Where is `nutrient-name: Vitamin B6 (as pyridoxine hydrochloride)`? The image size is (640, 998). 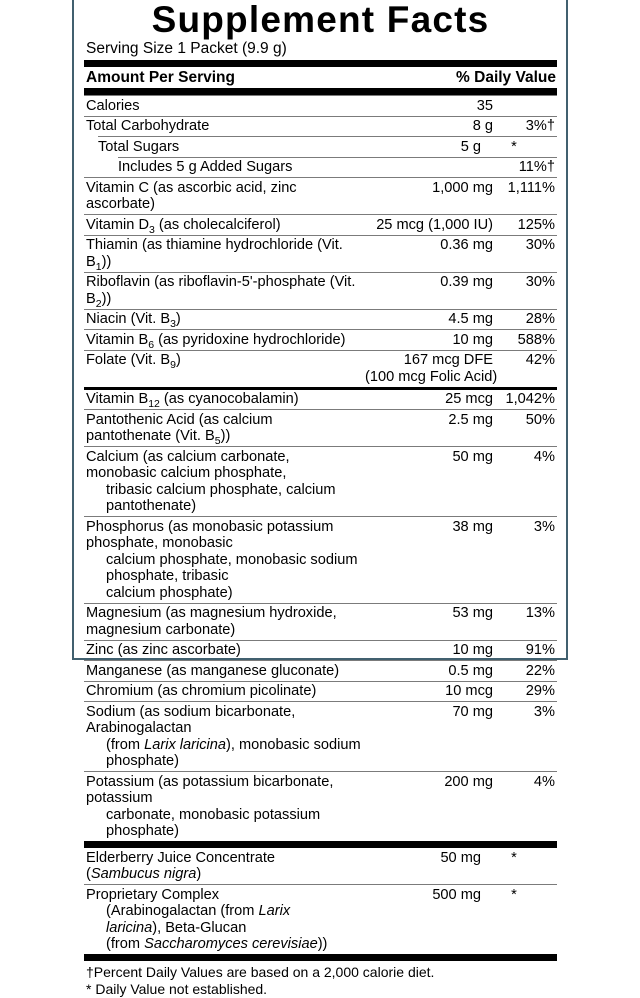
nutrient-name: Vitamin B6 (as pyridoxine hydrochloride) is located at coordinates (216, 341).